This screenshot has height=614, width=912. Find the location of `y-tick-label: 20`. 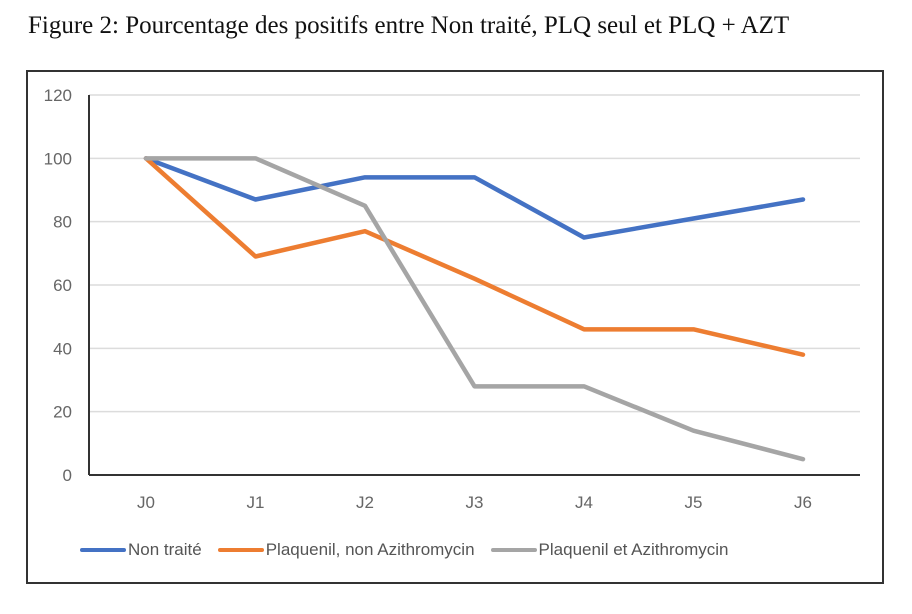

y-tick-label: 20 is located at coordinates (62, 412).